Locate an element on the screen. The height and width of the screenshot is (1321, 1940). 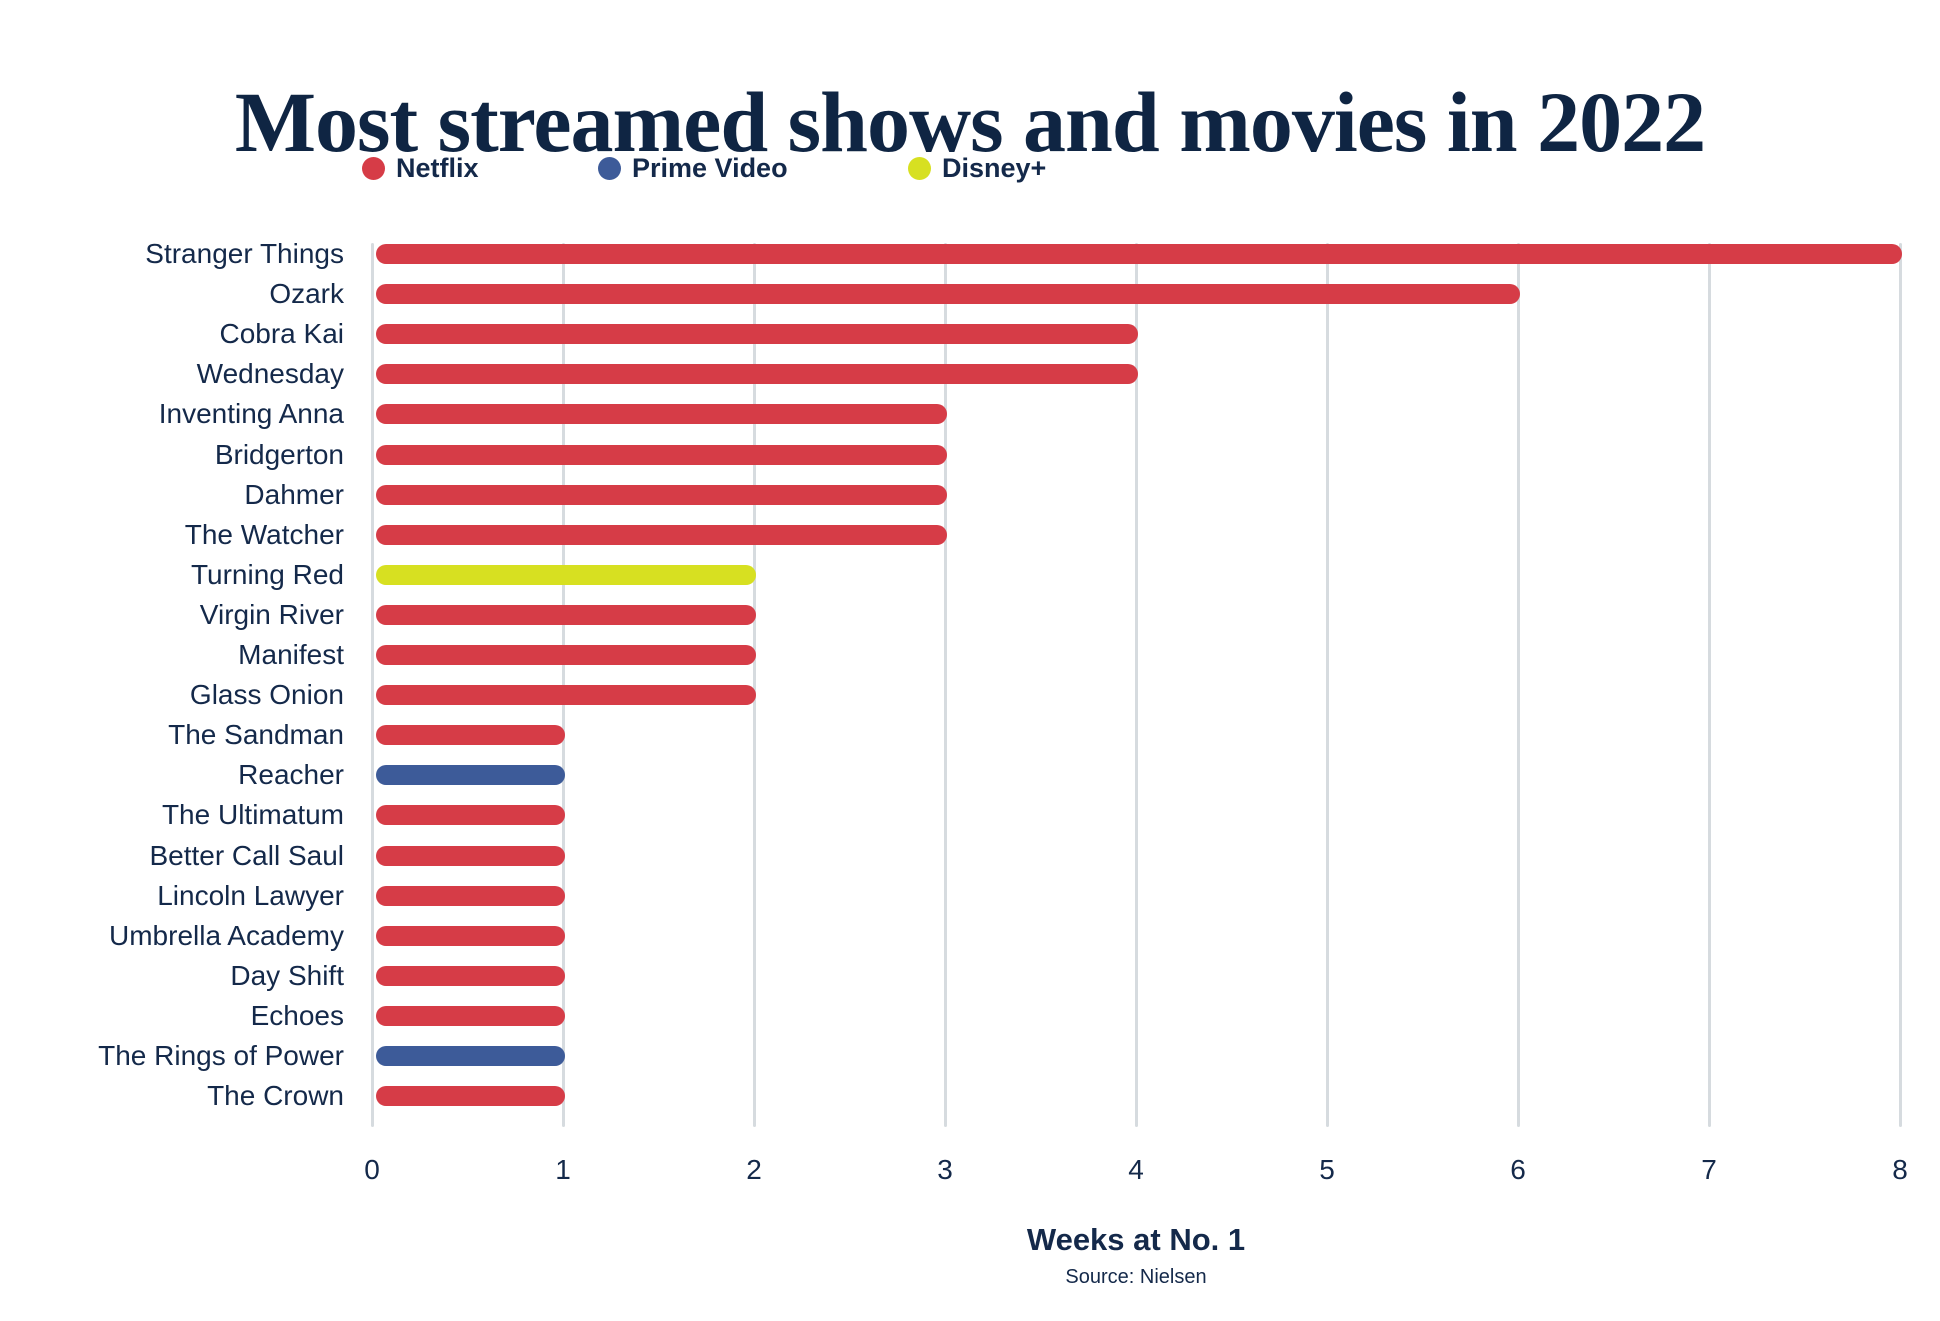
x-tick-label-5: 5 is located at coordinates (1327, 1169).